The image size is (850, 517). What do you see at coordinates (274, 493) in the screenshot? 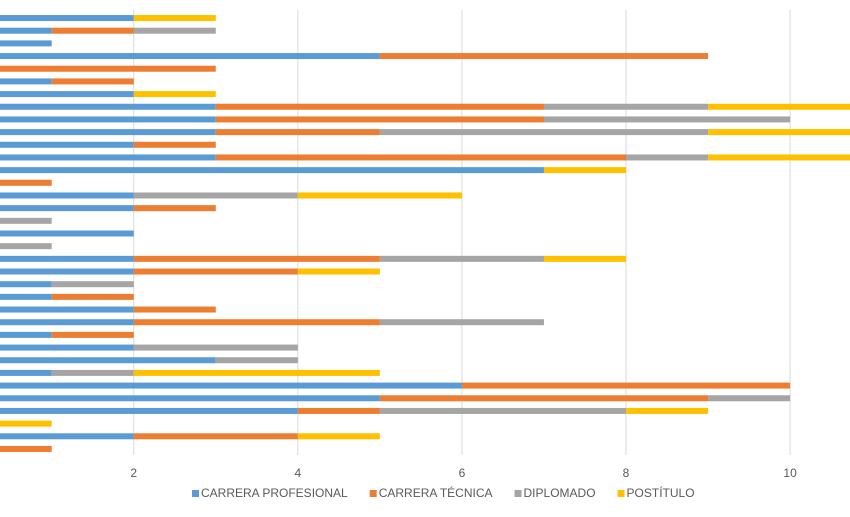
I see `legend-label: CARRERA PROFESIONAL` at bounding box center [274, 493].